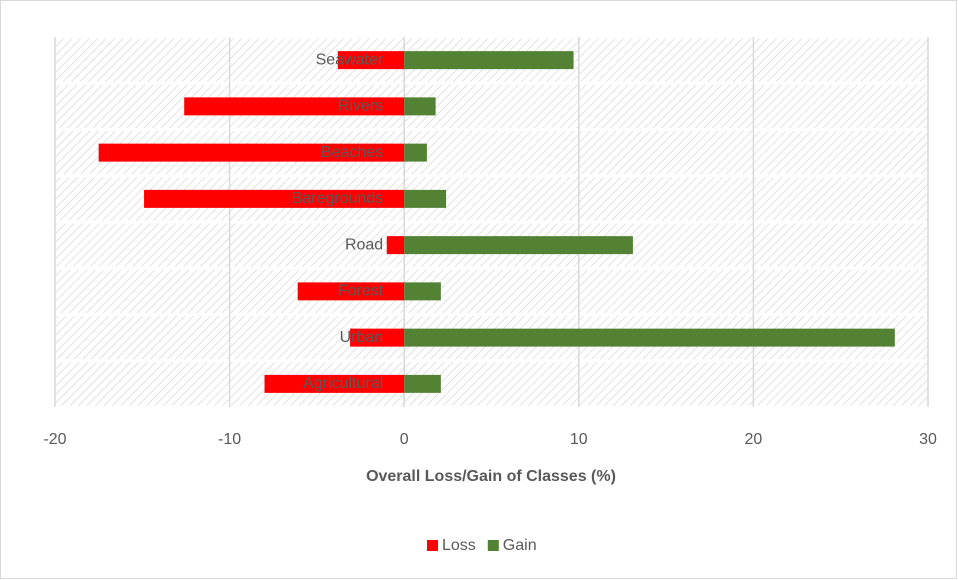  What do you see at coordinates (360, 106) in the screenshot?
I see `category-label: Rivers` at bounding box center [360, 106].